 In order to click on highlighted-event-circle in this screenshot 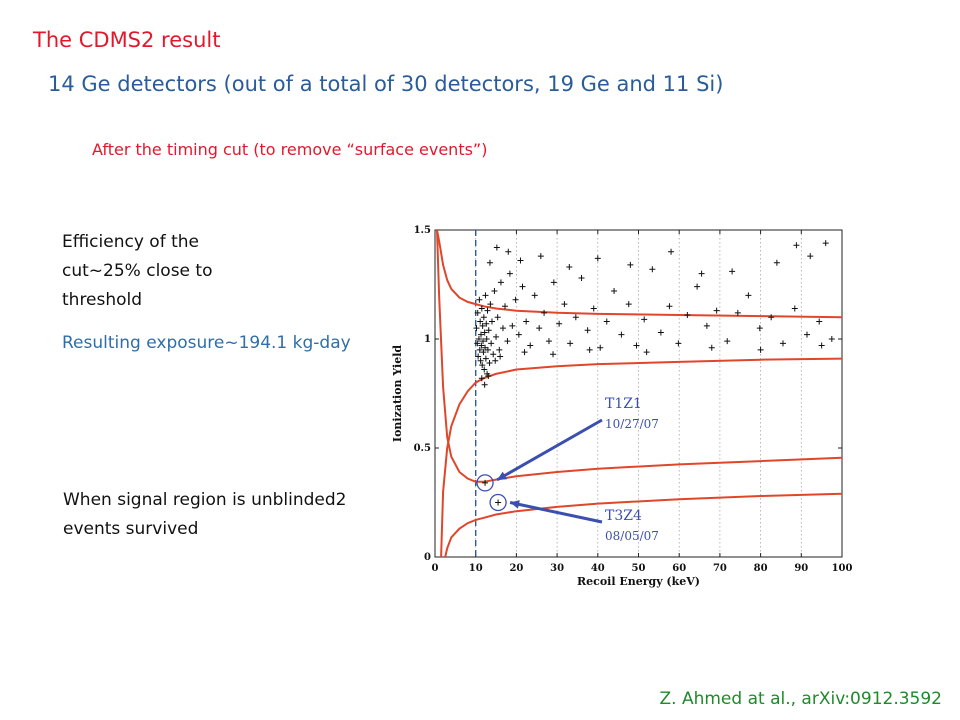, I will do `click(498, 502)`.